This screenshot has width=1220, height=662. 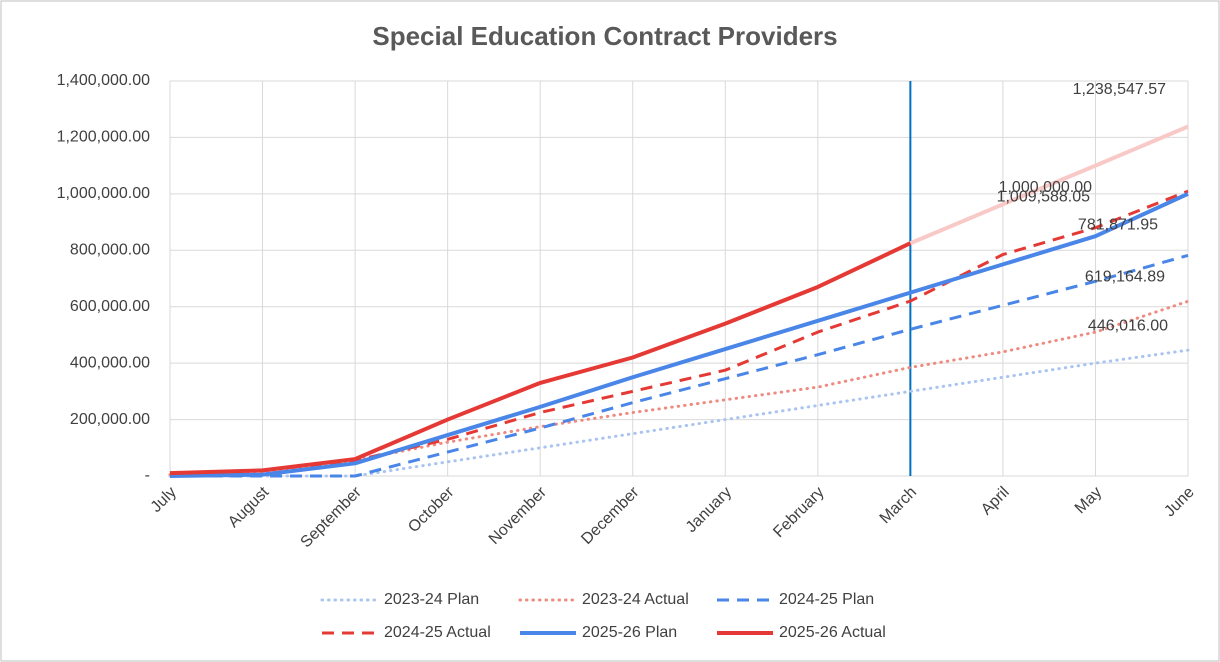 I want to click on y-tick-label: -, so click(x=147, y=475).